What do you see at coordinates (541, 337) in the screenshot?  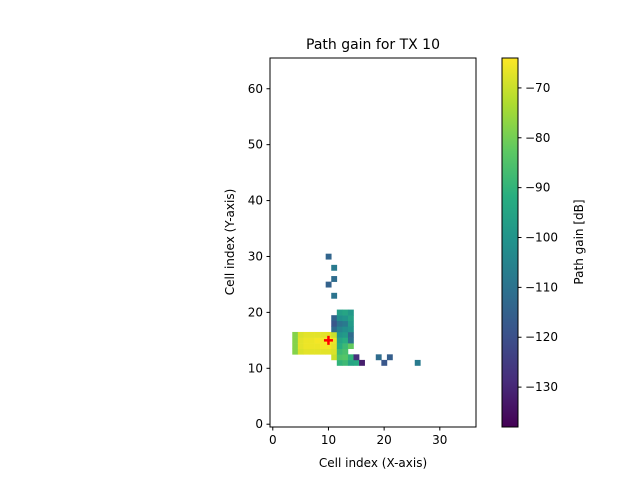 I see `colorbar-tick-label: −120` at bounding box center [541, 337].